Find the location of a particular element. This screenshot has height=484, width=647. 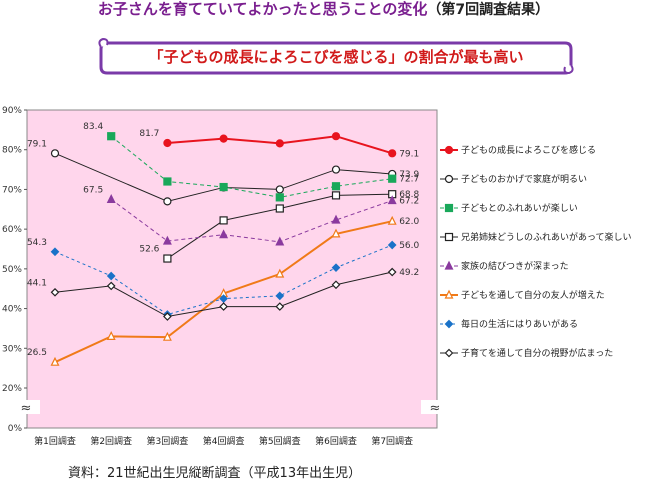

data-label: 67.5 is located at coordinates (93, 190).